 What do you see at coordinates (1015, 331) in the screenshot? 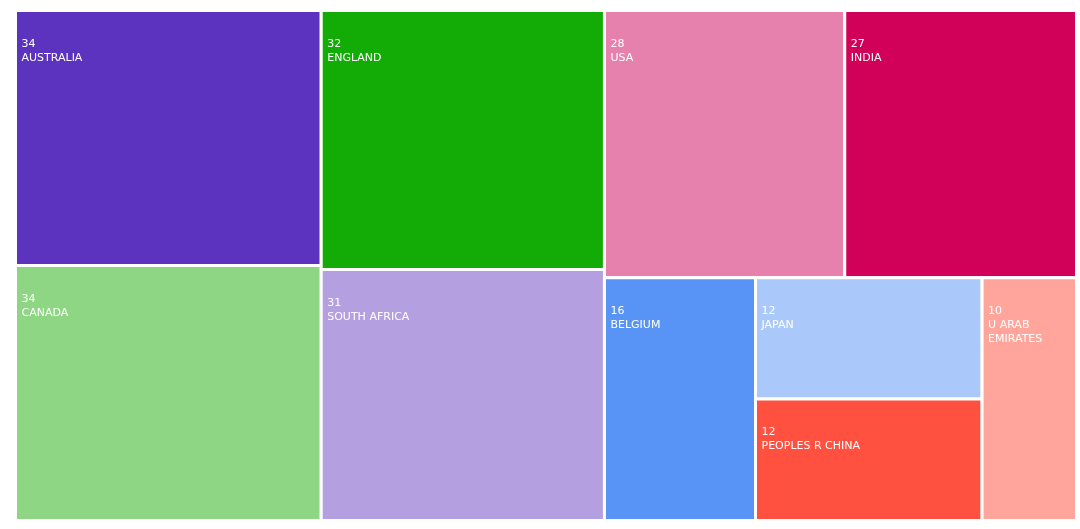
I see `category-label: U ARAB EMIRATES` at bounding box center [1015, 331].